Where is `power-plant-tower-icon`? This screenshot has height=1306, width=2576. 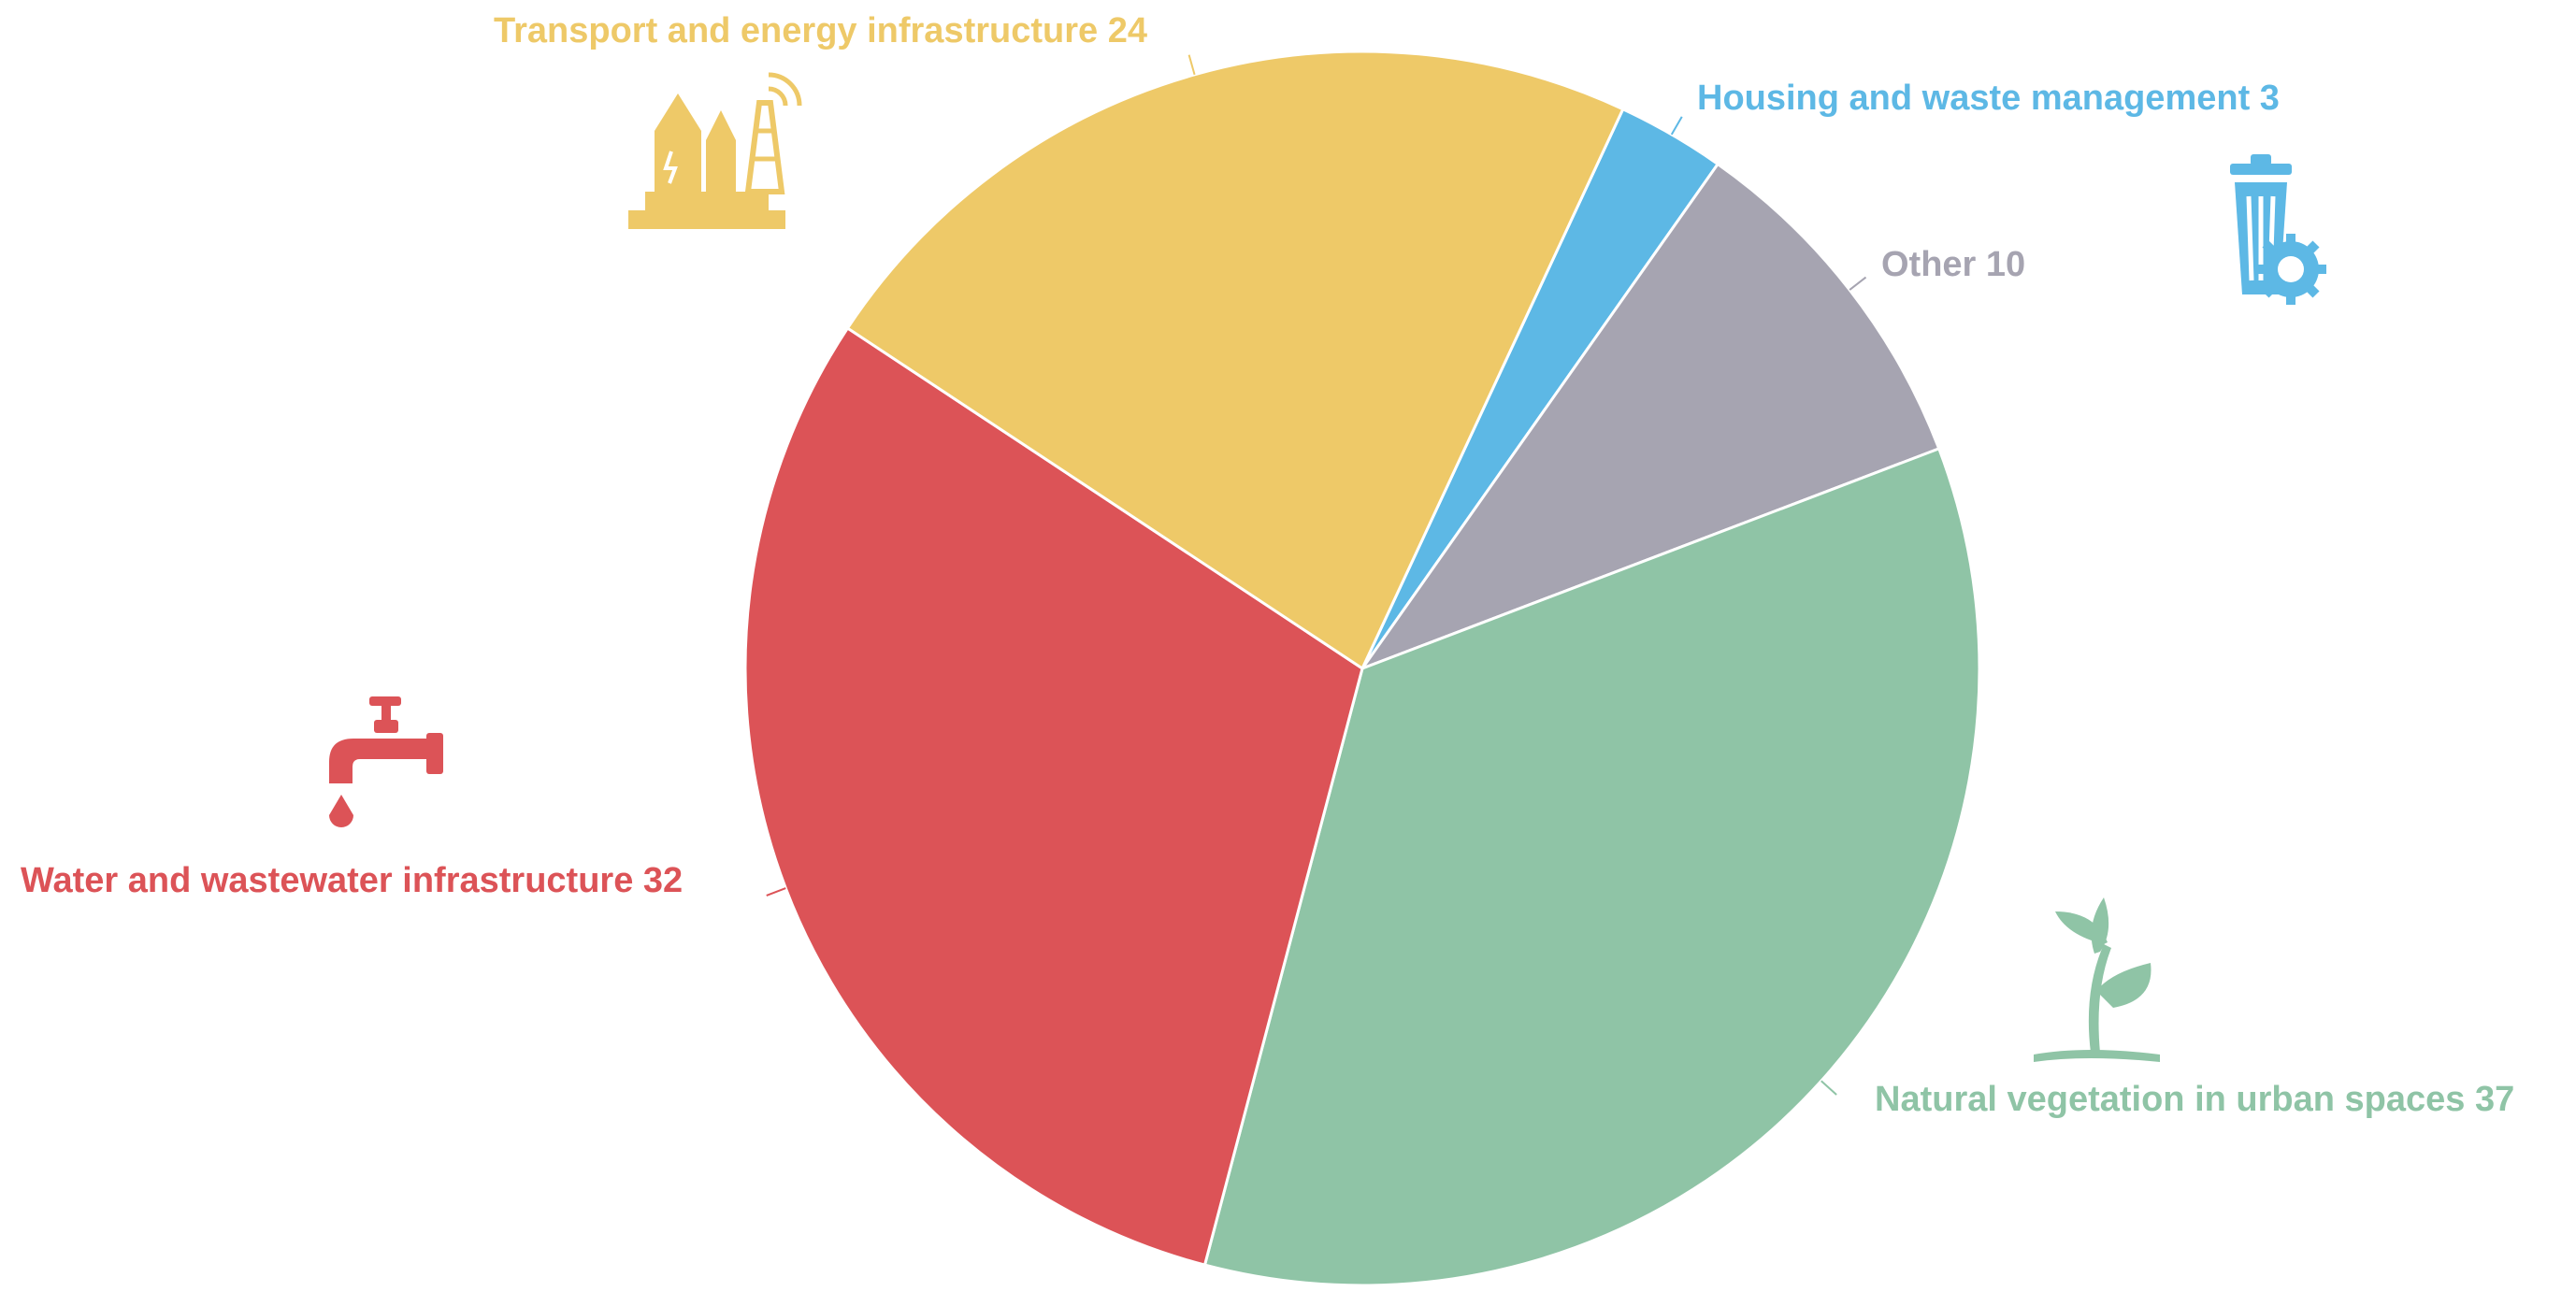
power-plant-tower-icon is located at coordinates (715, 150).